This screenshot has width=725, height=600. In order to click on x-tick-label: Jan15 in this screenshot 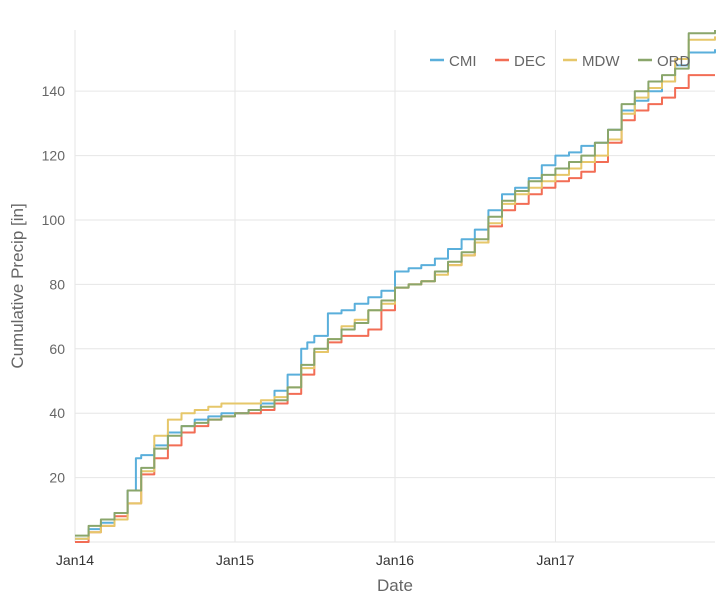, I will do `click(235, 560)`.